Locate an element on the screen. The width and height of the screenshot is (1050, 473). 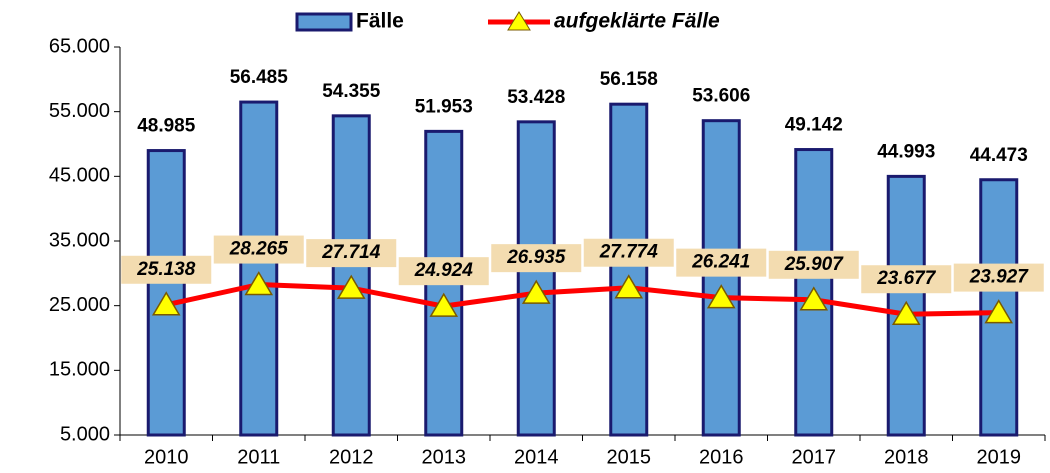
x-tick-label: 2015 is located at coordinates (629, 457).